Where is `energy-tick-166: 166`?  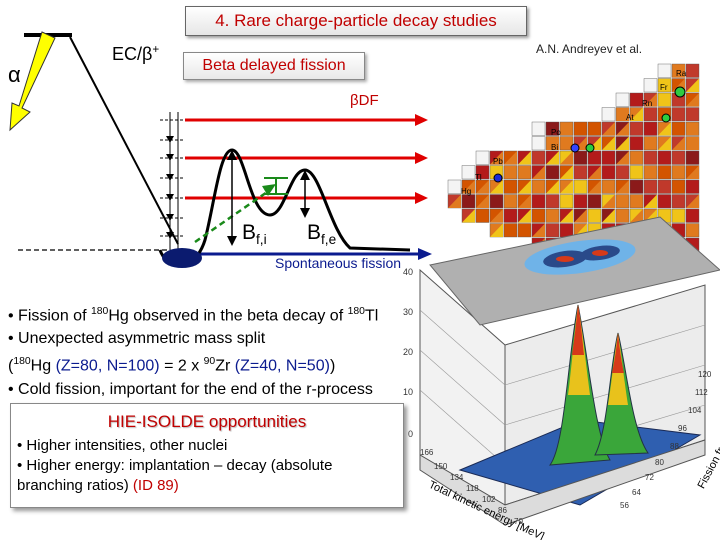
energy-tick-166: 166 is located at coordinates (427, 452).